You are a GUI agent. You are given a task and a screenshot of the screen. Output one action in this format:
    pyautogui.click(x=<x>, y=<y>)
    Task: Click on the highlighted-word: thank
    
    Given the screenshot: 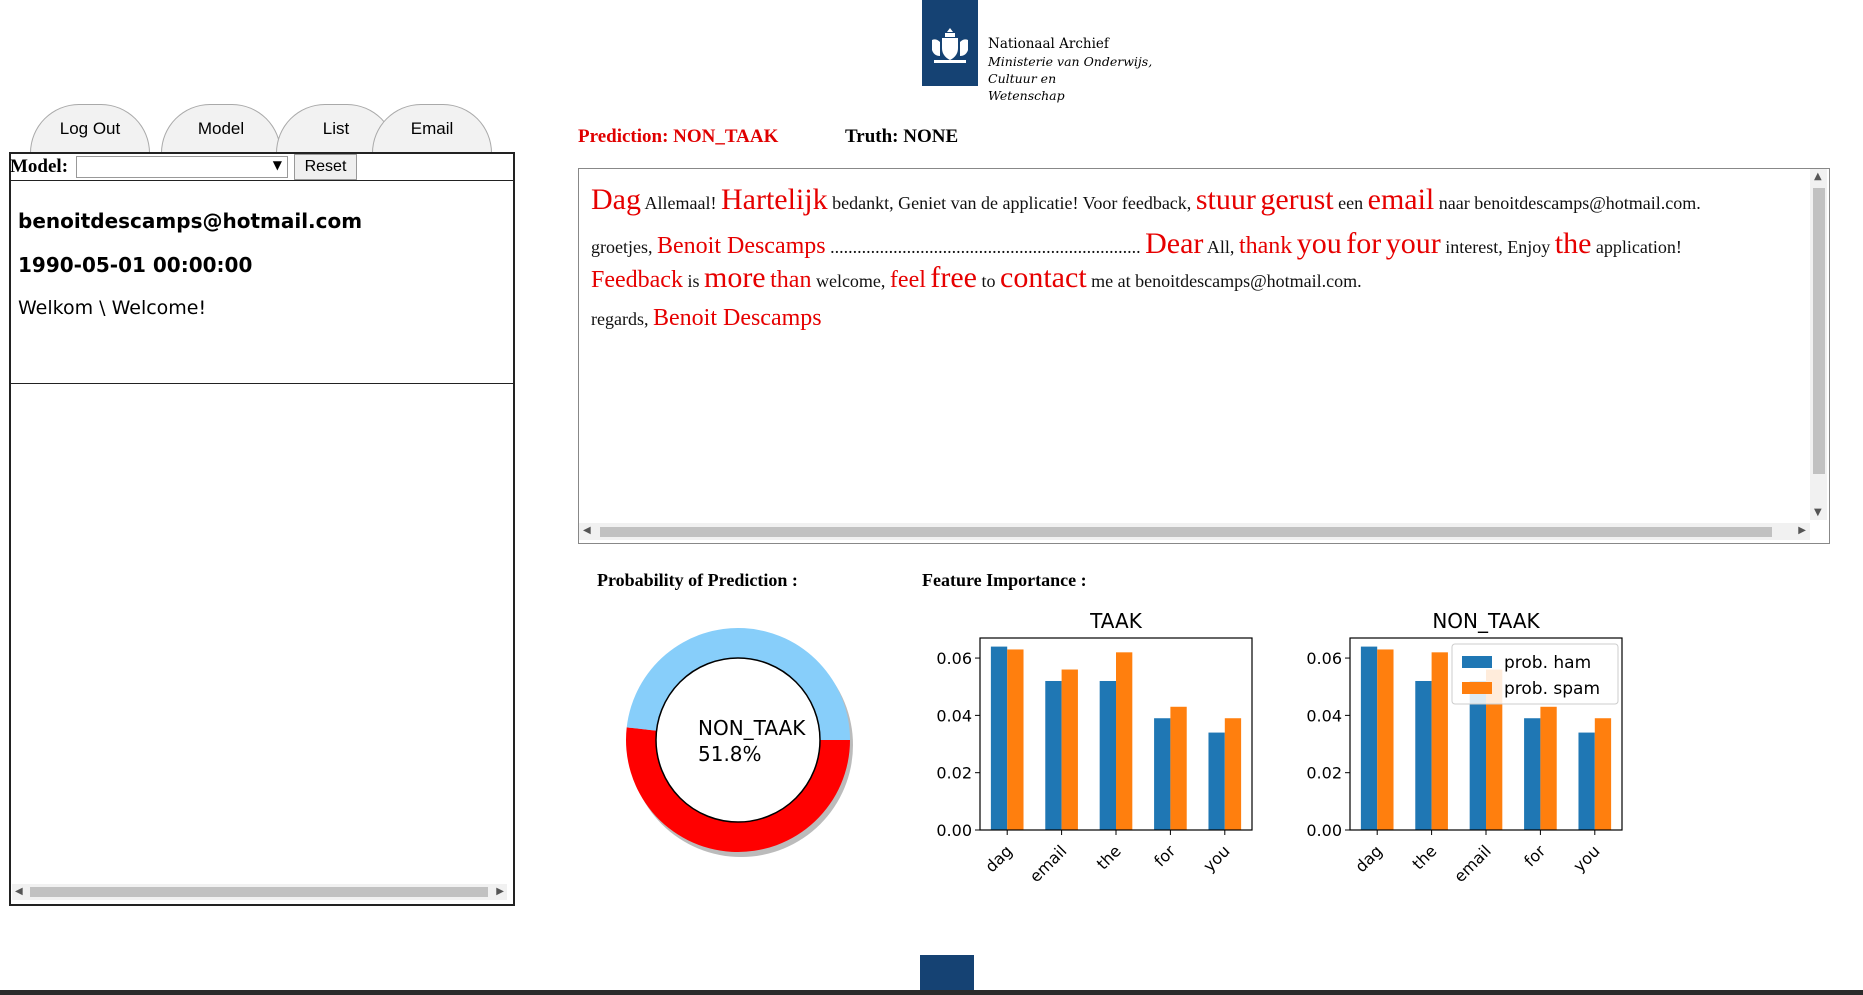 What is the action you would take?
    pyautogui.click(x=1265, y=246)
    